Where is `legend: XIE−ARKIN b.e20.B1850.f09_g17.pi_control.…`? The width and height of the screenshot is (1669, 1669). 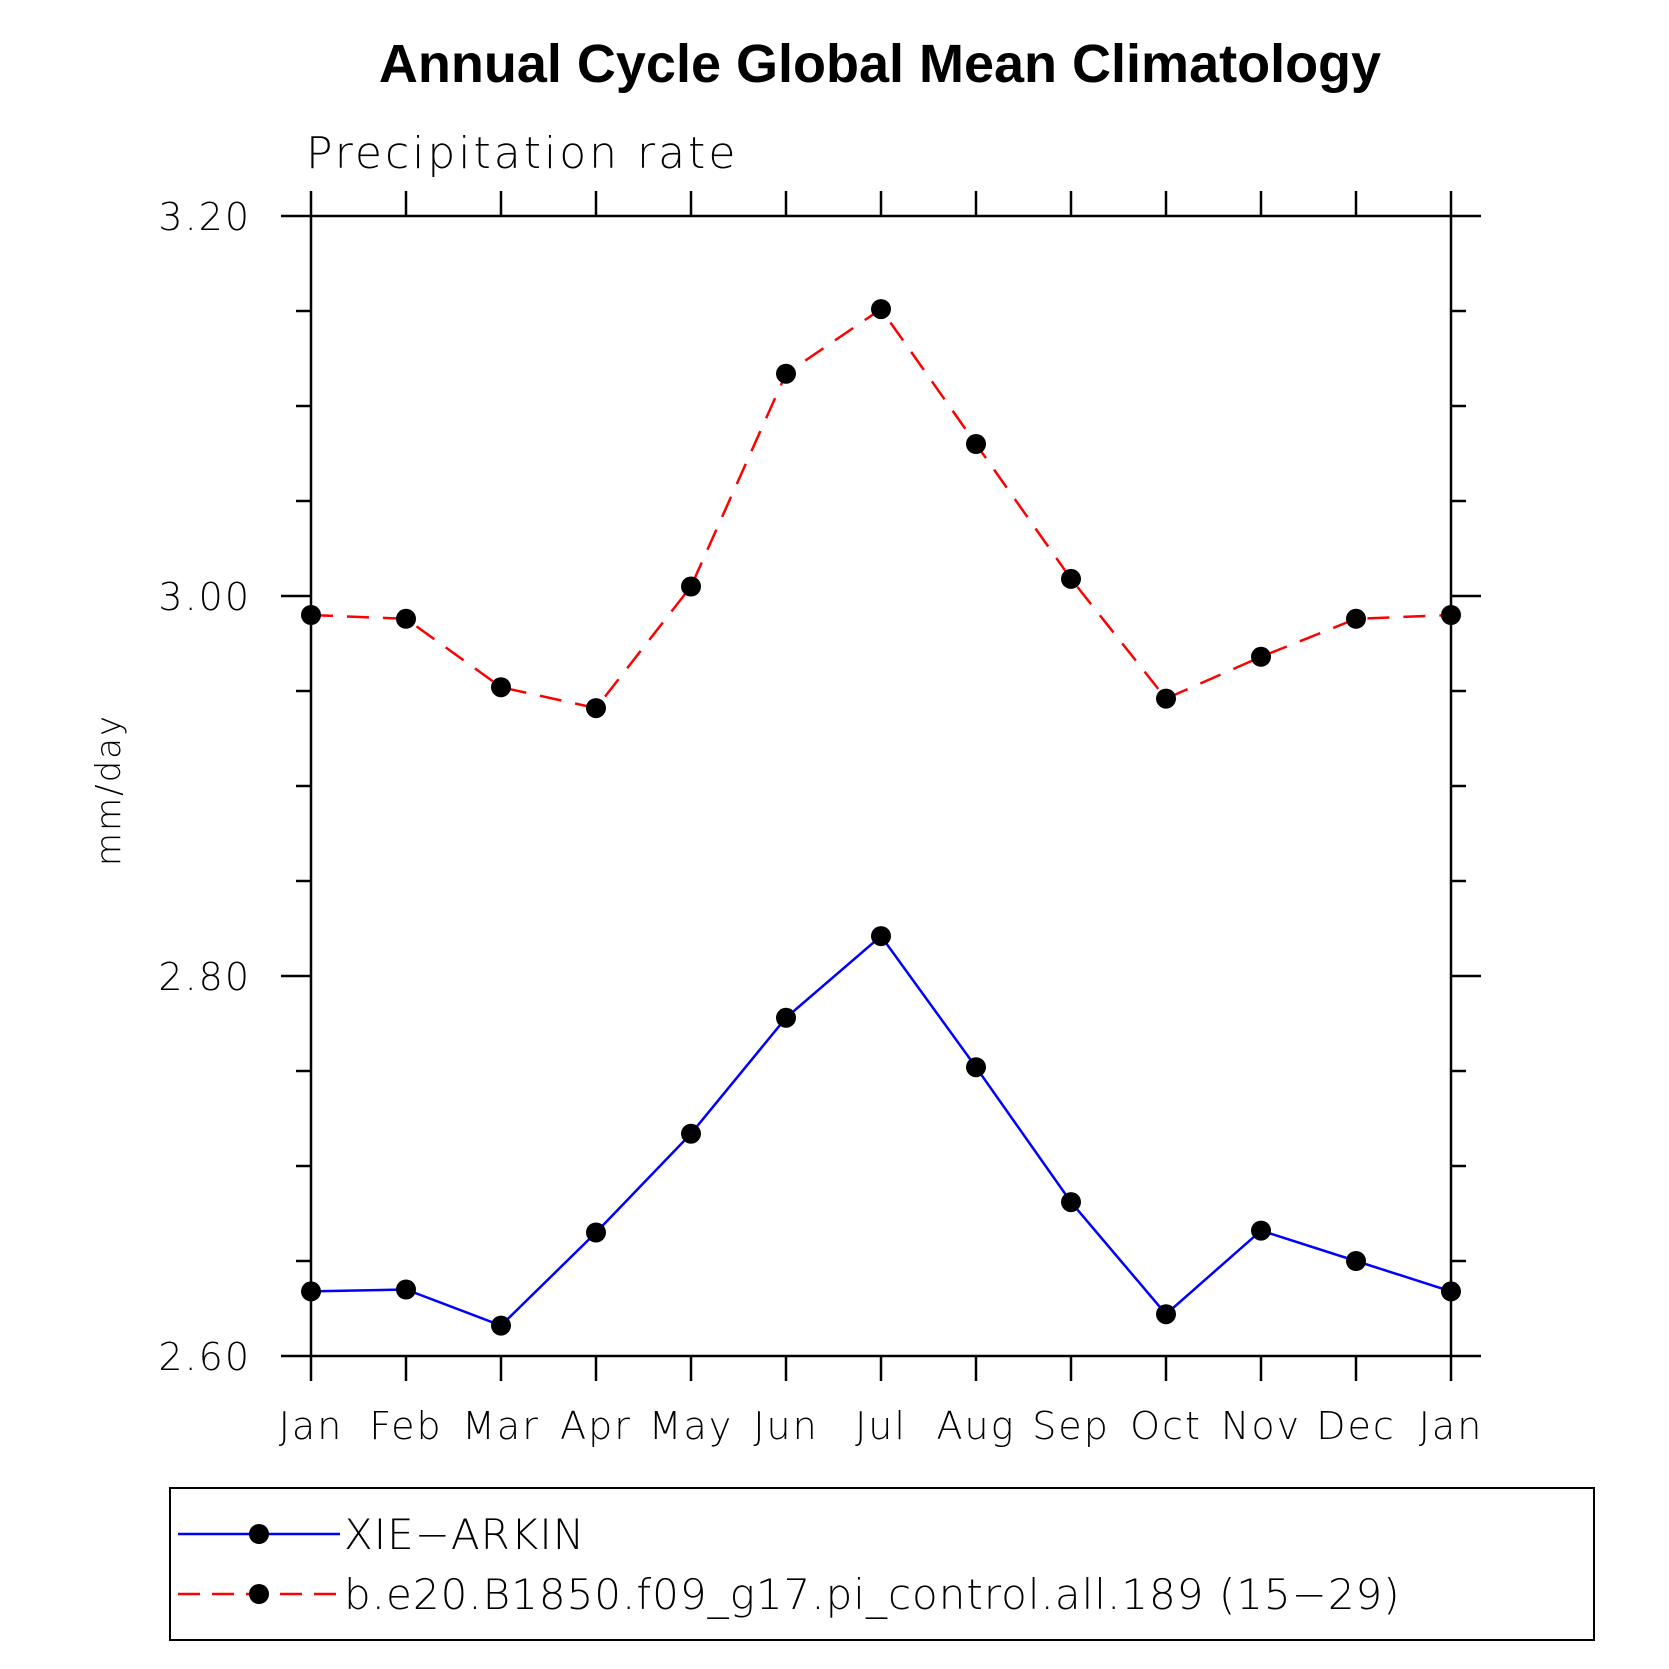
legend: XIE−ARKIN b.e20.B1850.f09_g17.pi_control.… is located at coordinates (882, 1564).